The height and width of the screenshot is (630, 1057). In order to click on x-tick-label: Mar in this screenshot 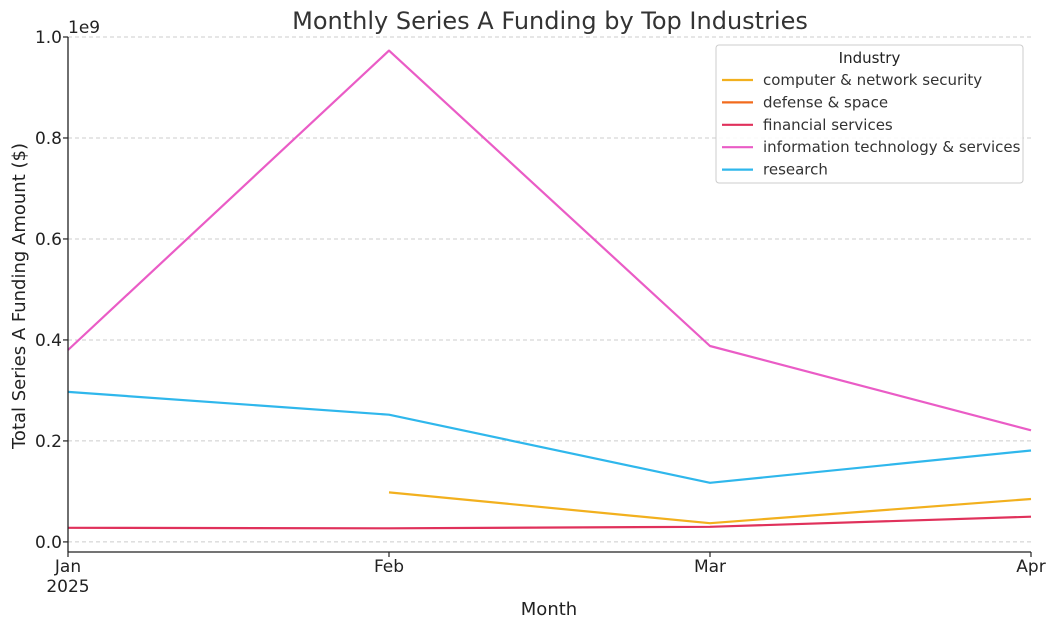, I will do `click(710, 567)`.